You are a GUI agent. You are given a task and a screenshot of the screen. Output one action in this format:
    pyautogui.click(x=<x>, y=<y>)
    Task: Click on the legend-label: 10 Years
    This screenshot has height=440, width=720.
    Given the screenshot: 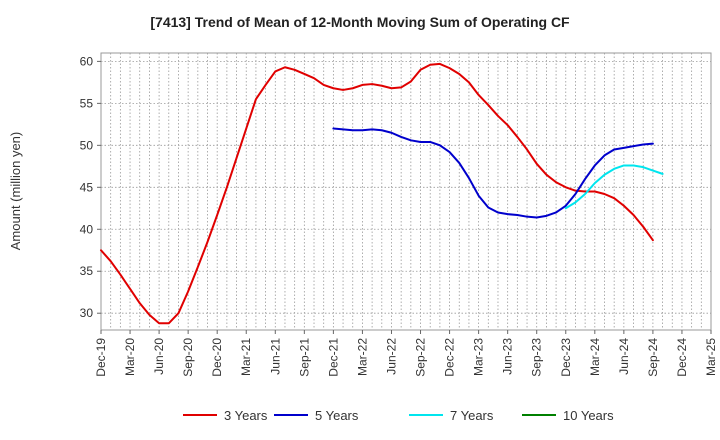 What is the action you would take?
    pyautogui.click(x=588, y=415)
    